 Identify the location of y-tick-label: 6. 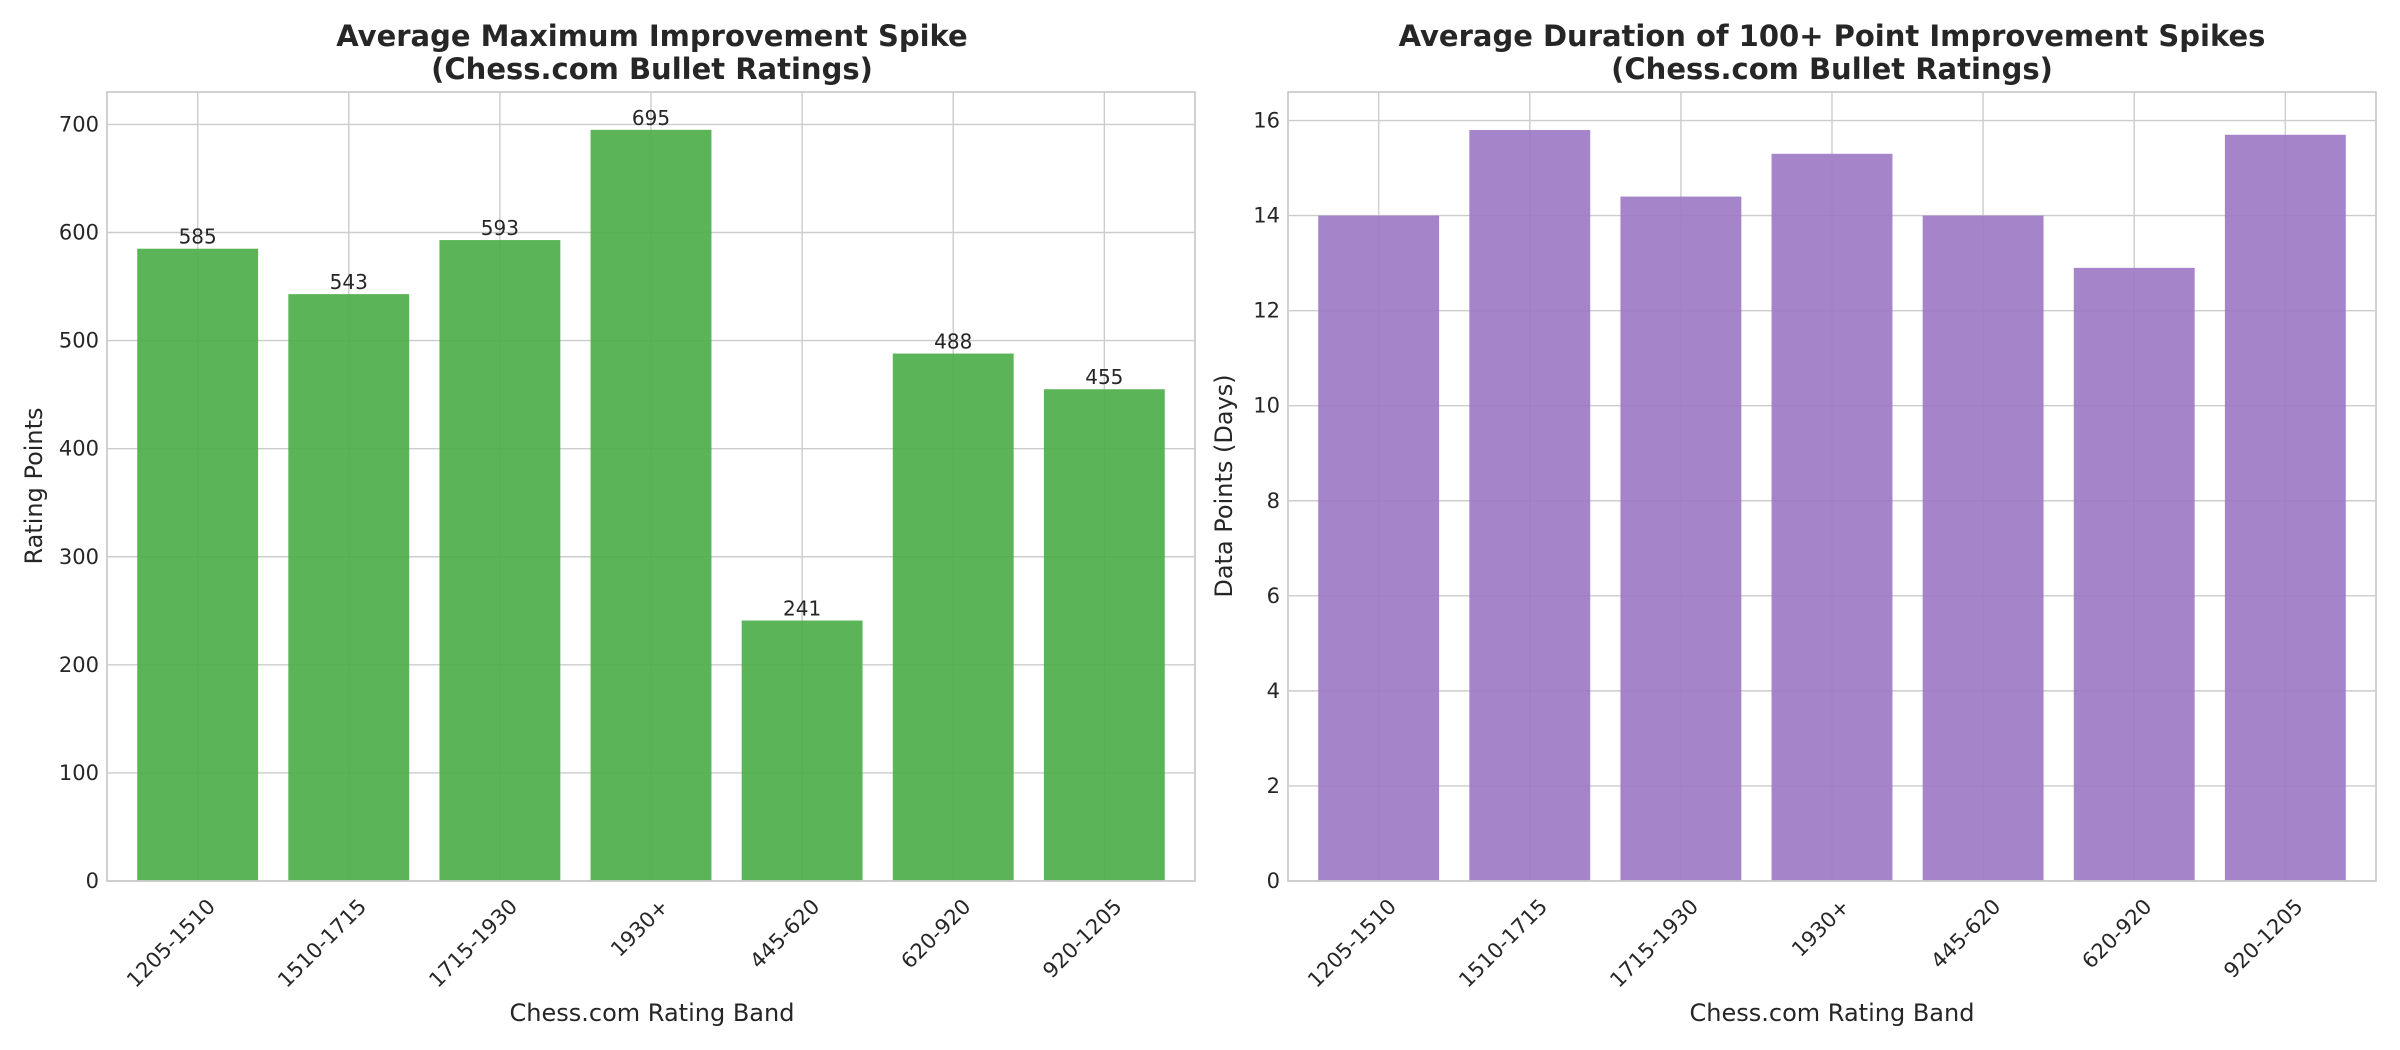
(1273, 596).